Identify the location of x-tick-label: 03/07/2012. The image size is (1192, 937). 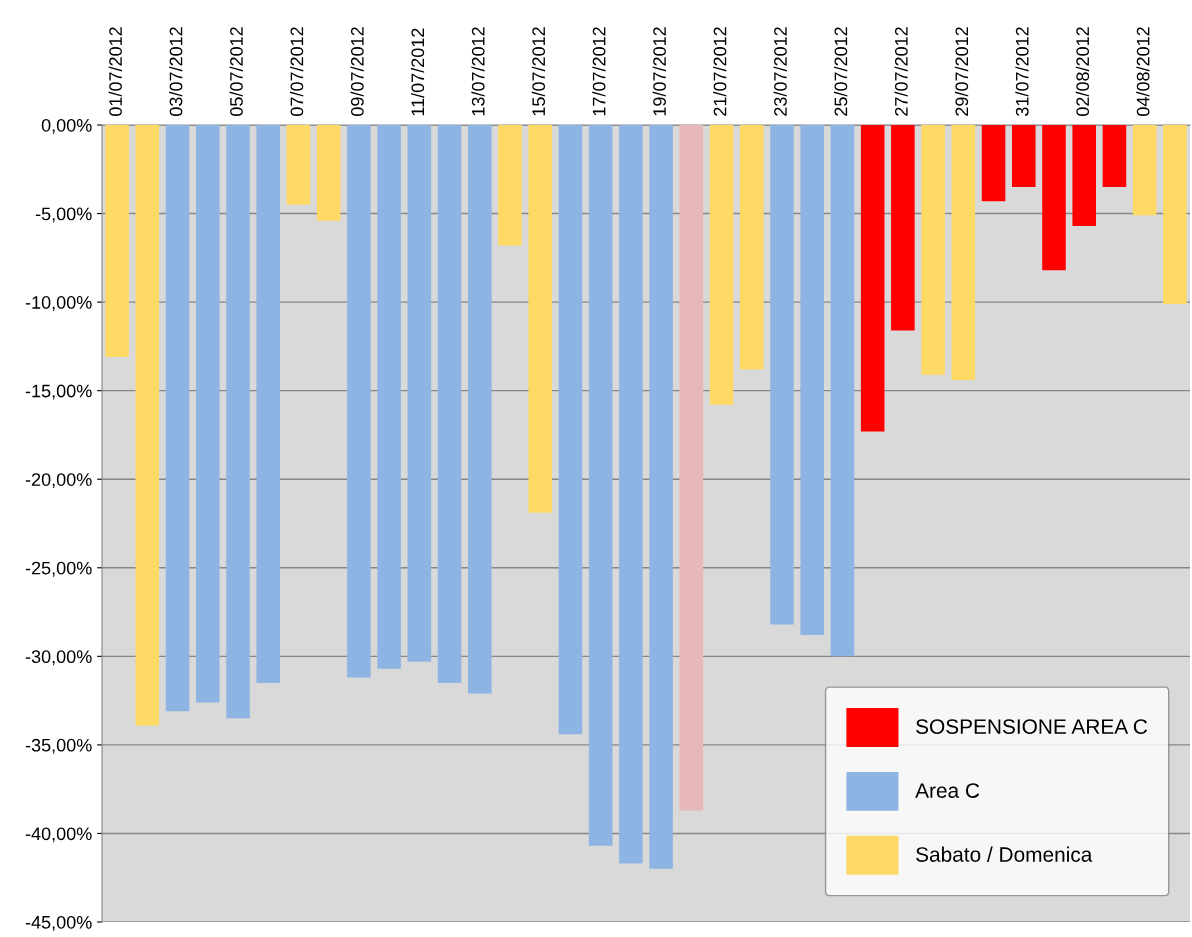
(176, 71).